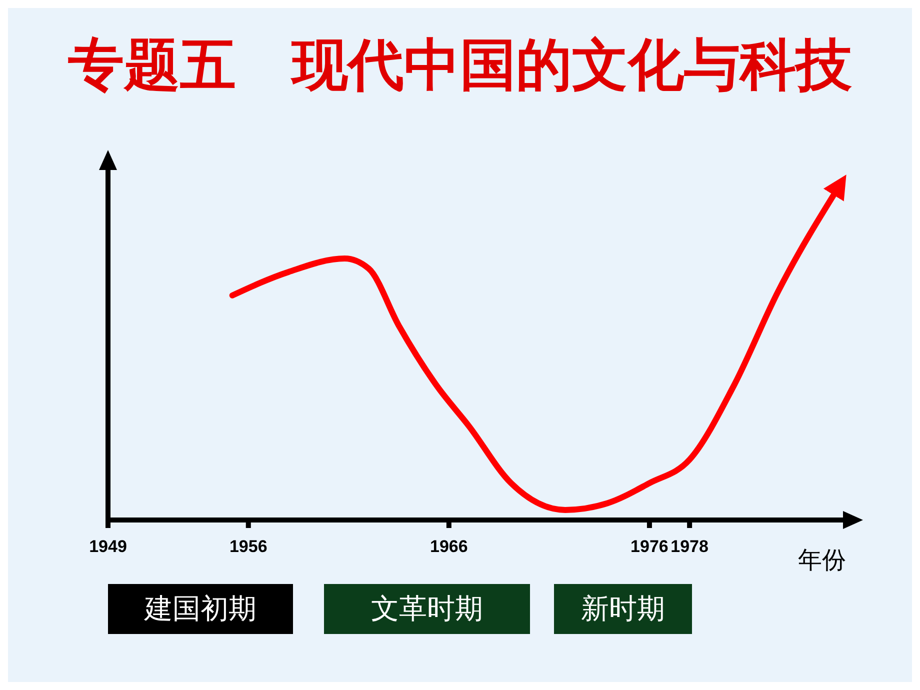 The width and height of the screenshot is (920, 690). I want to click on x-tick-label: 1966, so click(449, 546).